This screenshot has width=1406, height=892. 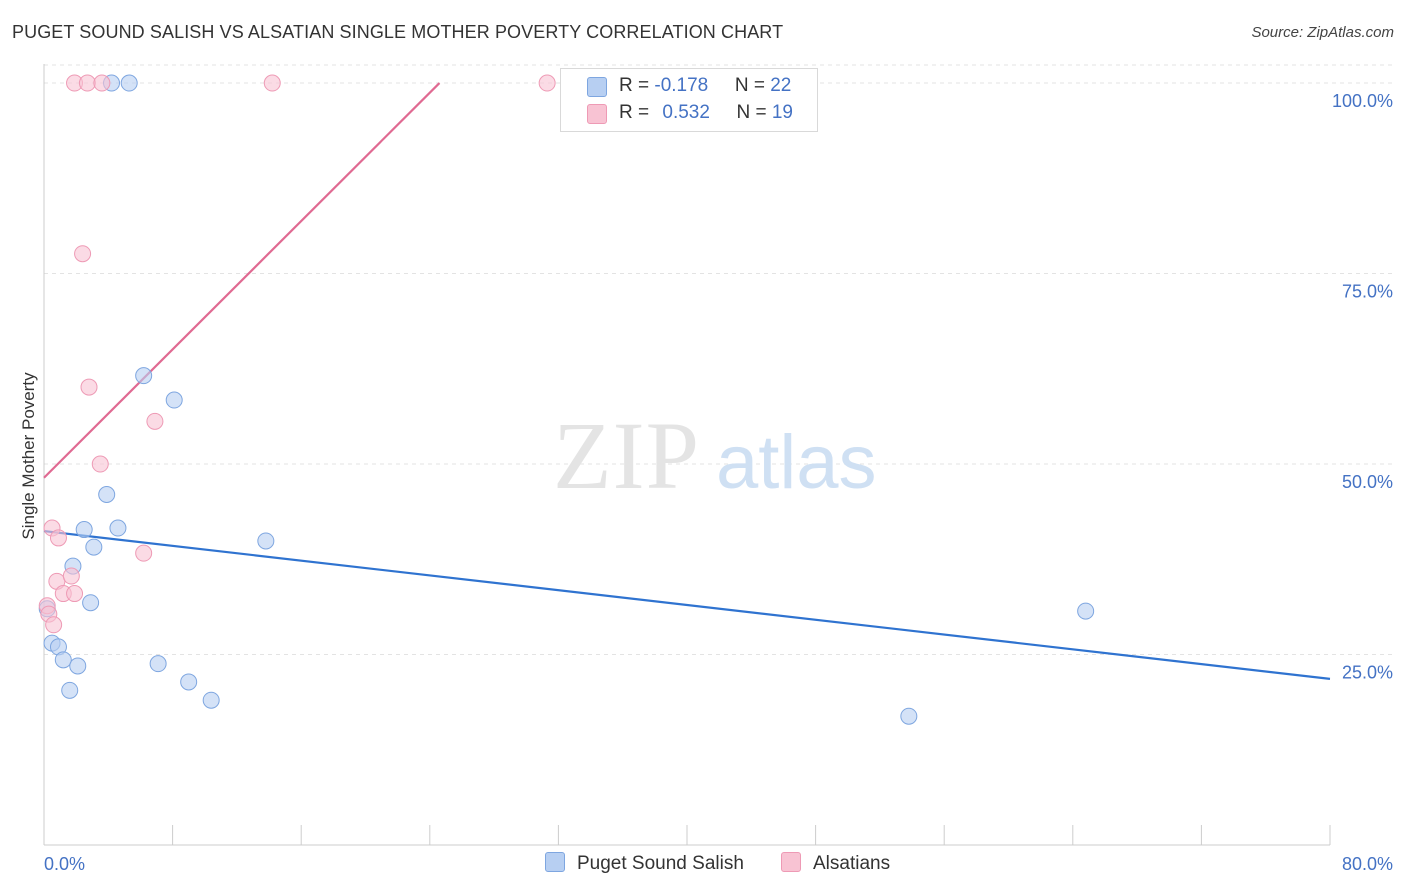 What do you see at coordinates (781, 85) in the screenshot?
I see `n-value: 22` at bounding box center [781, 85].